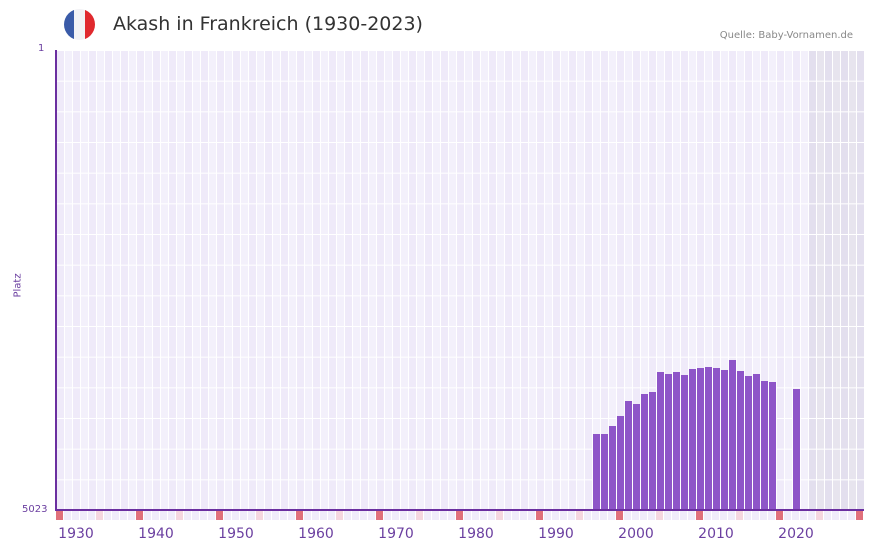 The image size is (873, 552). What do you see at coordinates (684, 442) in the screenshot?
I see `bar-2006` at bounding box center [684, 442].